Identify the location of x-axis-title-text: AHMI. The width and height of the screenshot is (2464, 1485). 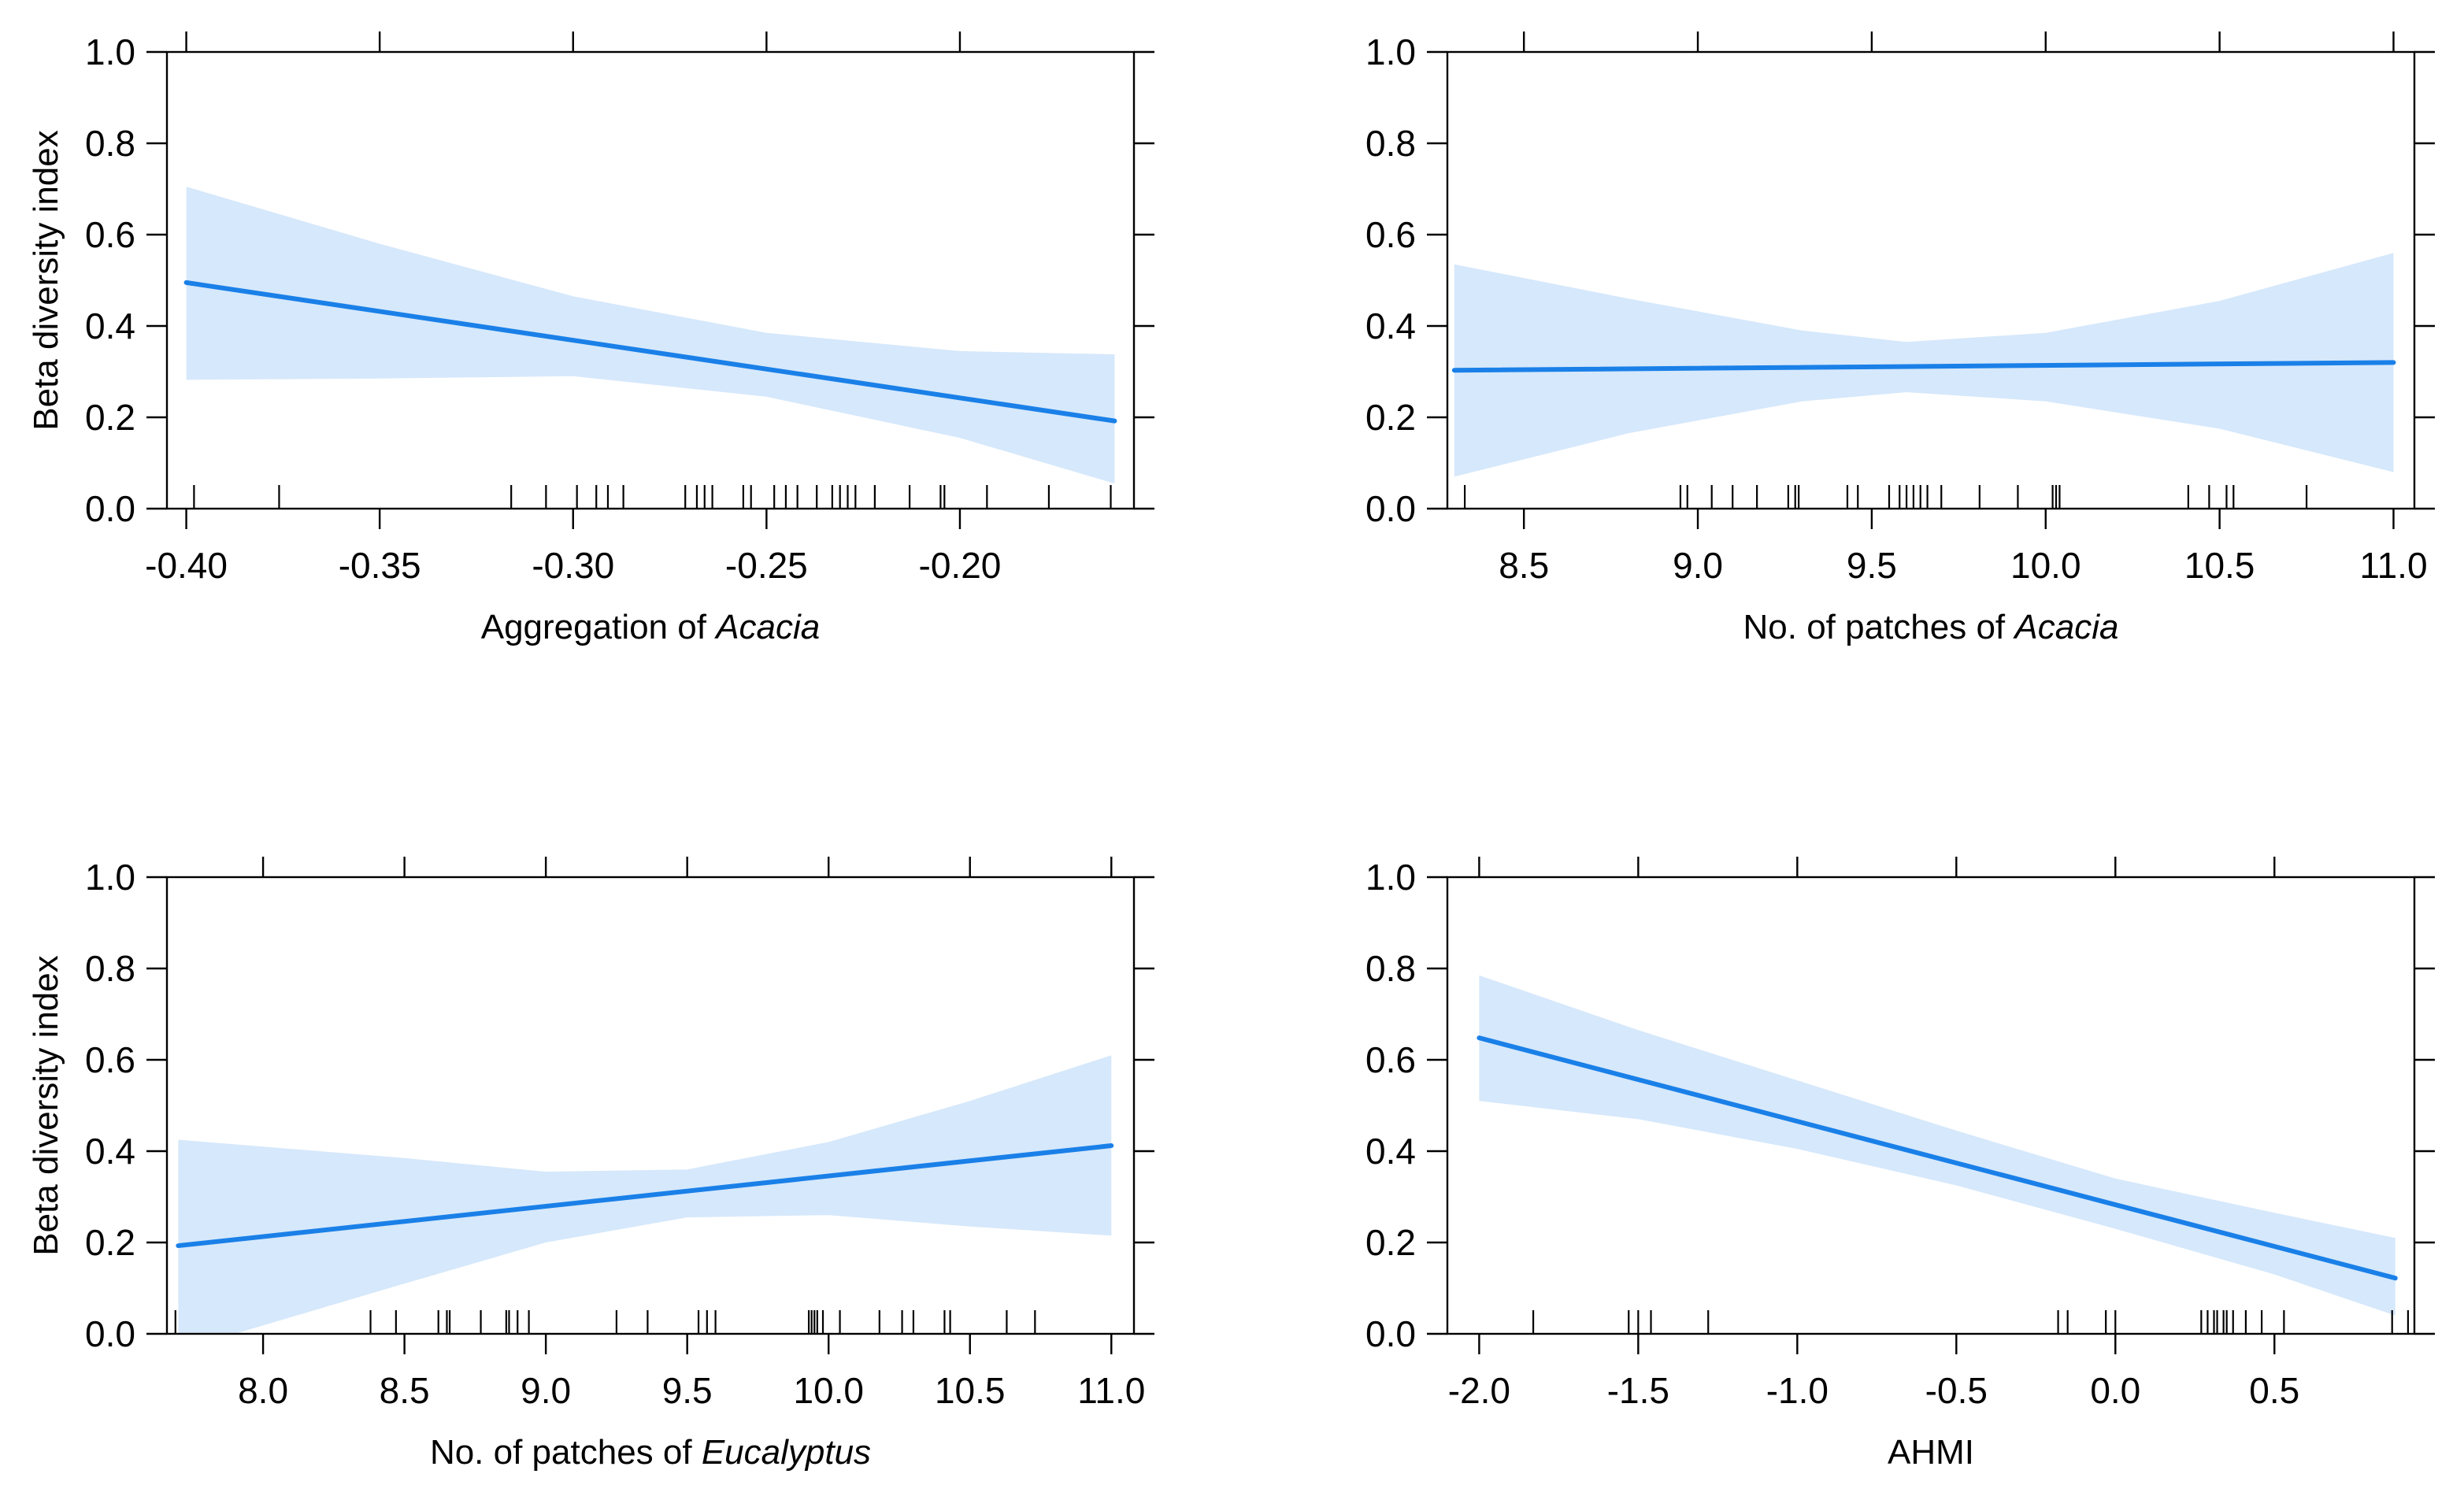
(1931, 1452).